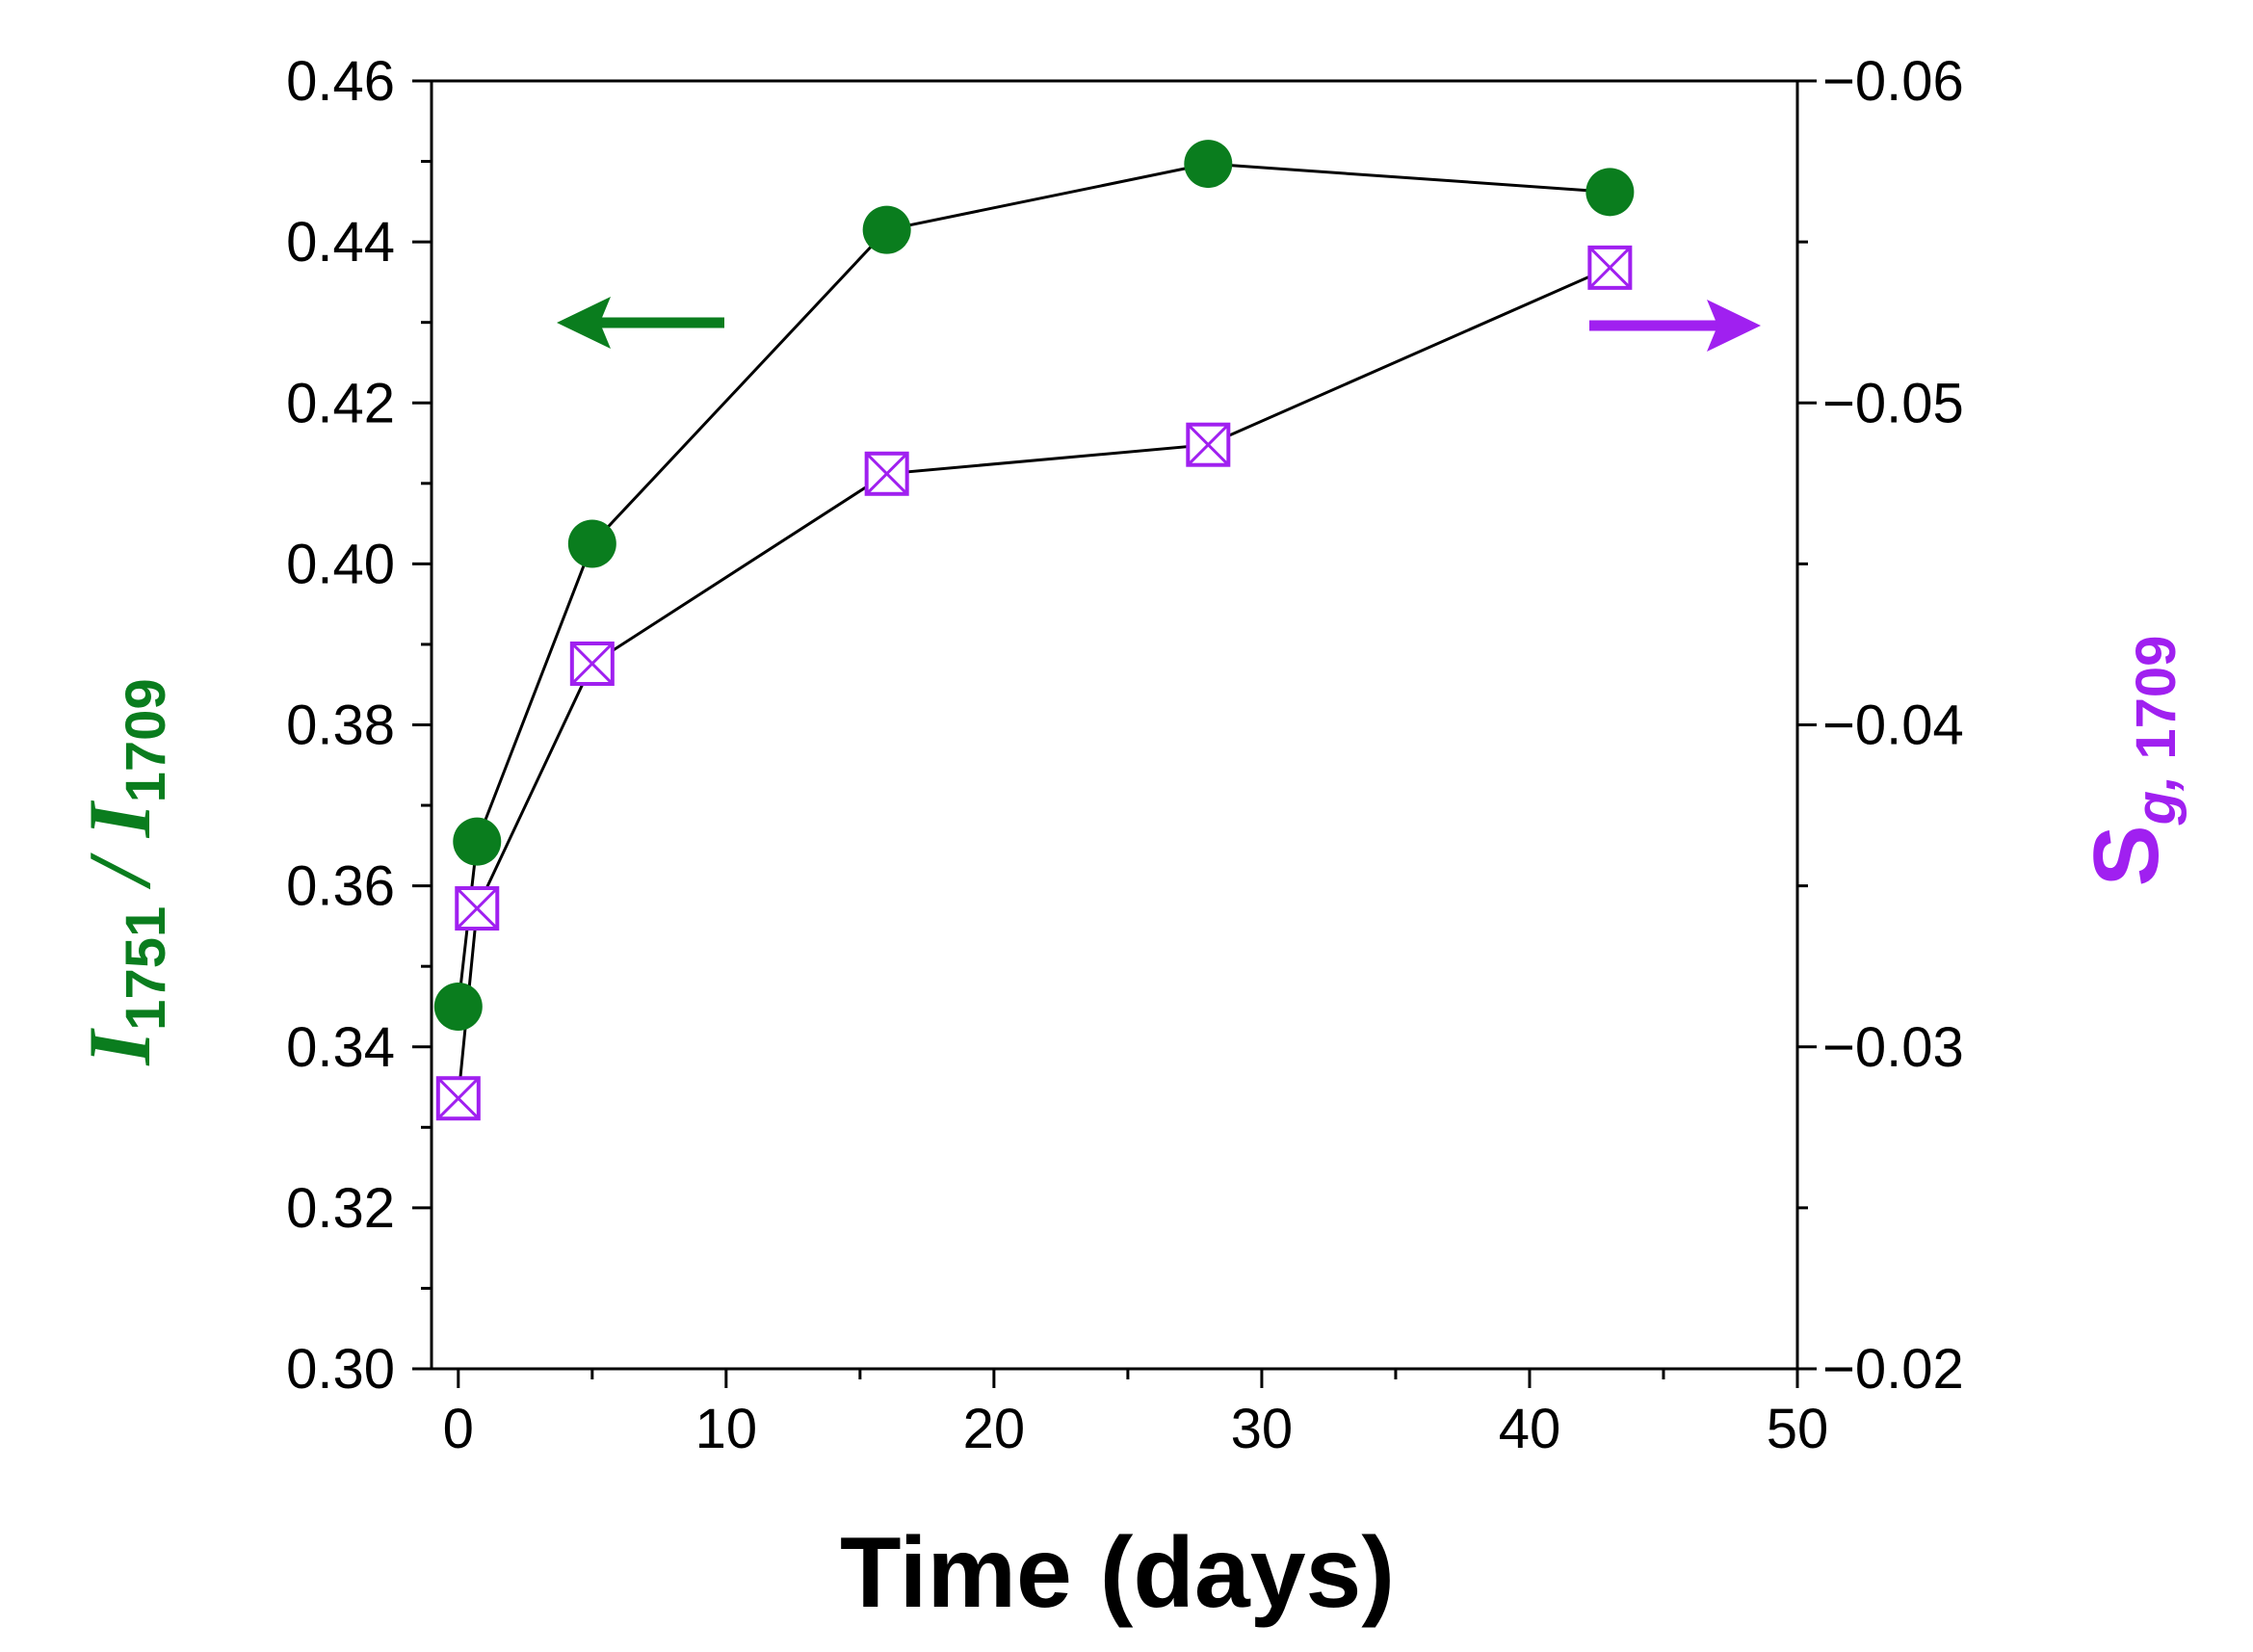 Image resolution: width=2253 pixels, height=1652 pixels. Describe the element at coordinates (341, 1369) in the screenshot. I see `y-left-tick-label: 0.30` at that location.